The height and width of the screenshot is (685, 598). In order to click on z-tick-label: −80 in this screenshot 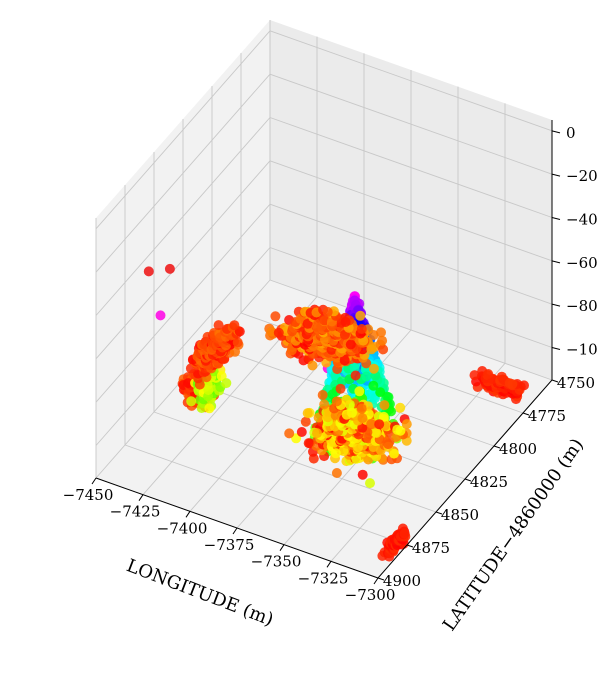, I will do `click(582, 306)`.